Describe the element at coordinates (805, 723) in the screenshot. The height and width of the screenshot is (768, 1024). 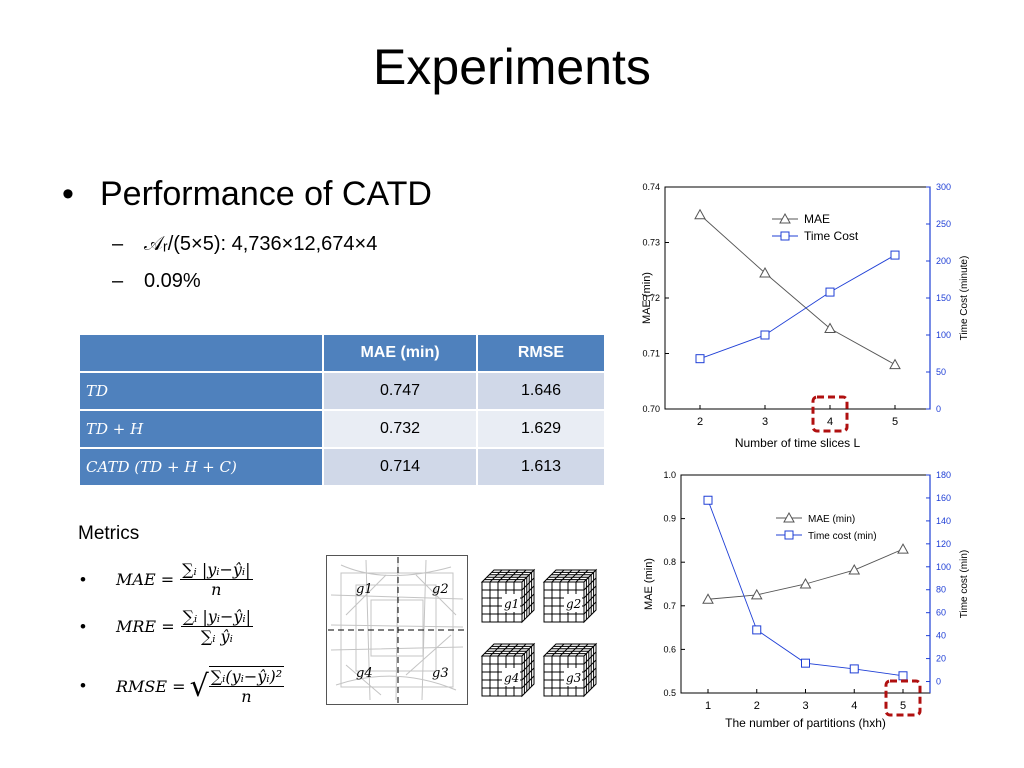
I see `x-axis-label: The number of partitions (hxh)` at that location.